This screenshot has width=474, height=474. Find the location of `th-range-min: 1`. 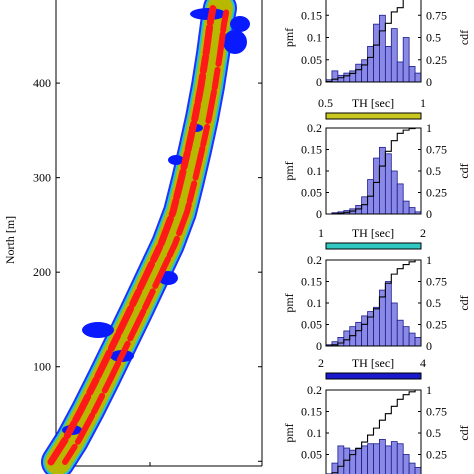

th-range-min: 1 is located at coordinates (321, 233).